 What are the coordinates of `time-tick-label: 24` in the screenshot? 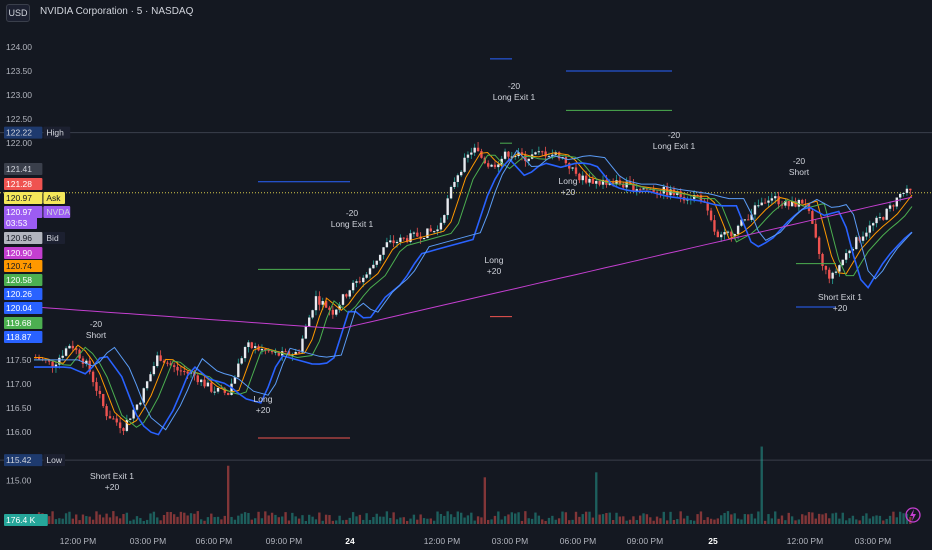 It's located at (350, 541).